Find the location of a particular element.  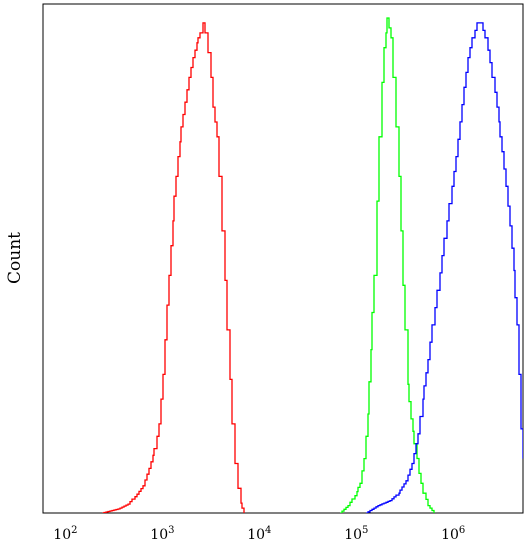

x-tick-label-2: 10³ is located at coordinates (162, 534).